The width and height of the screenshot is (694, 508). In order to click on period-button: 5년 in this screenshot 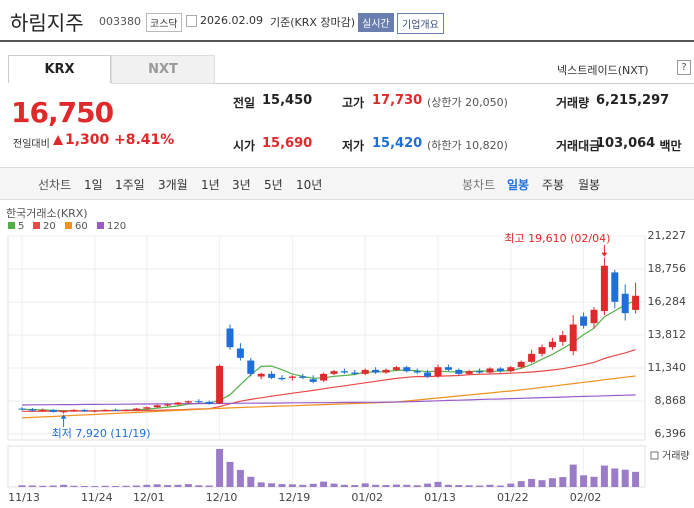, I will do `click(273, 185)`.